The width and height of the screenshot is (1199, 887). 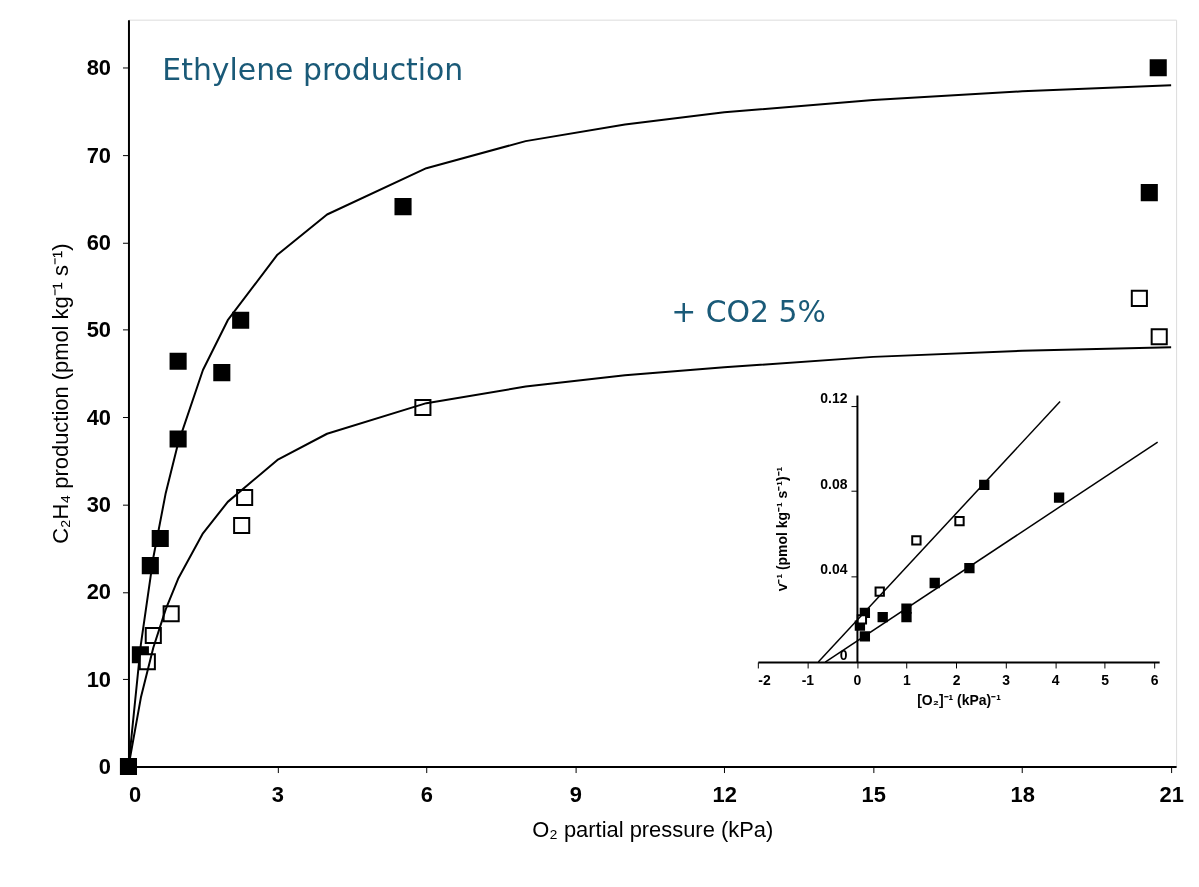 What do you see at coordinates (834, 569) in the screenshot?
I see `y-tick-label: 0.04` at bounding box center [834, 569].